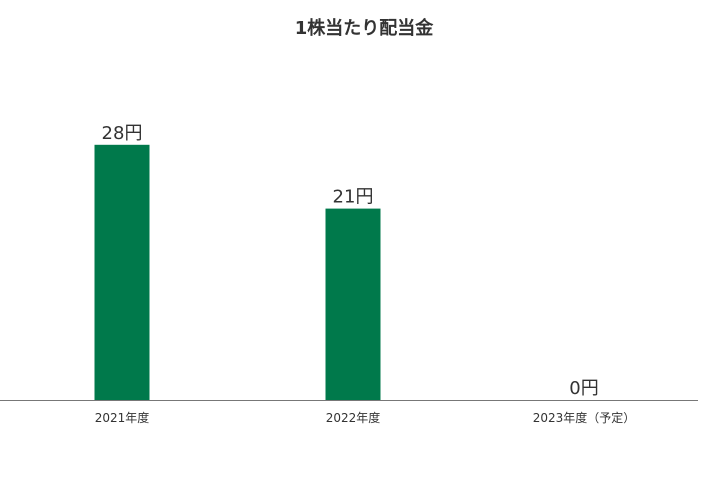  Describe the element at coordinates (364, 28) in the screenshot. I see `chart-title: 1株当たり配当金` at that location.